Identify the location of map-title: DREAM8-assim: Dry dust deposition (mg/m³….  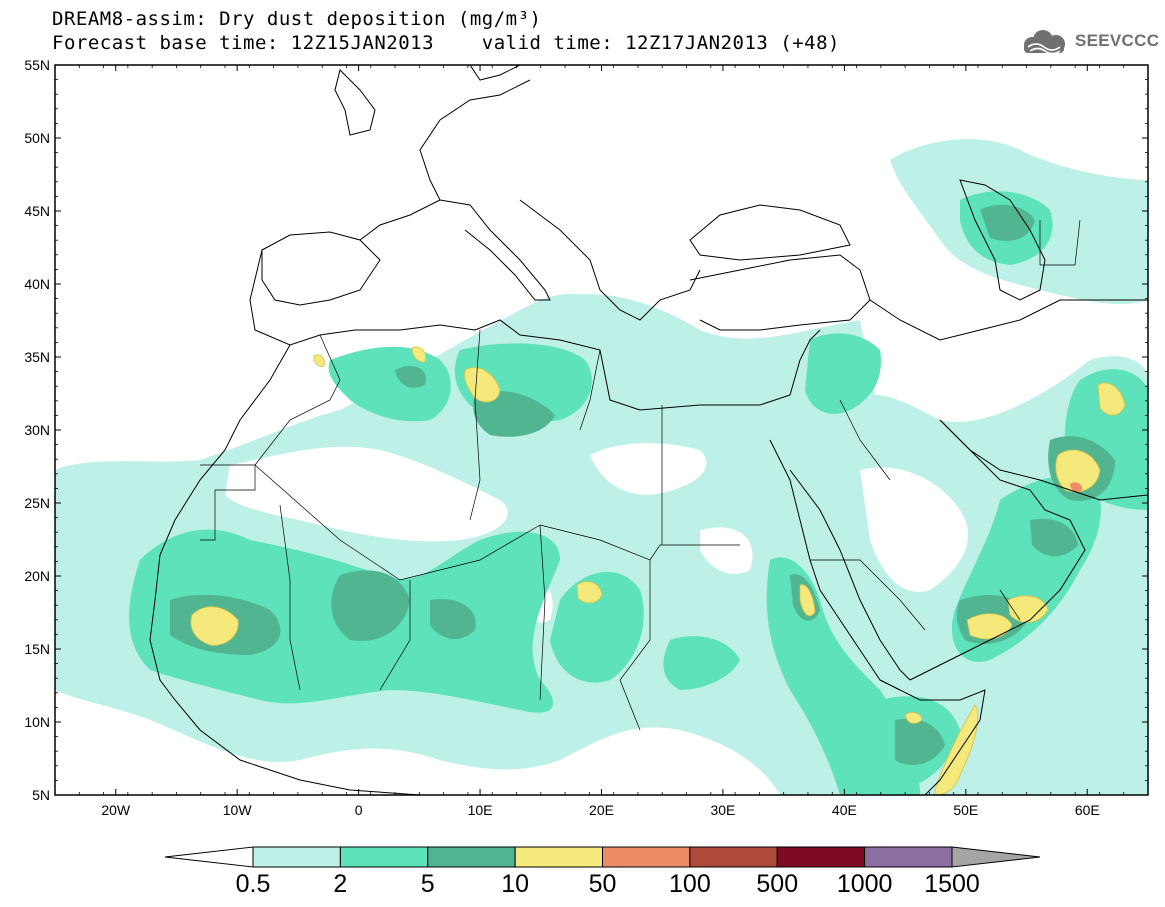
(297, 19).